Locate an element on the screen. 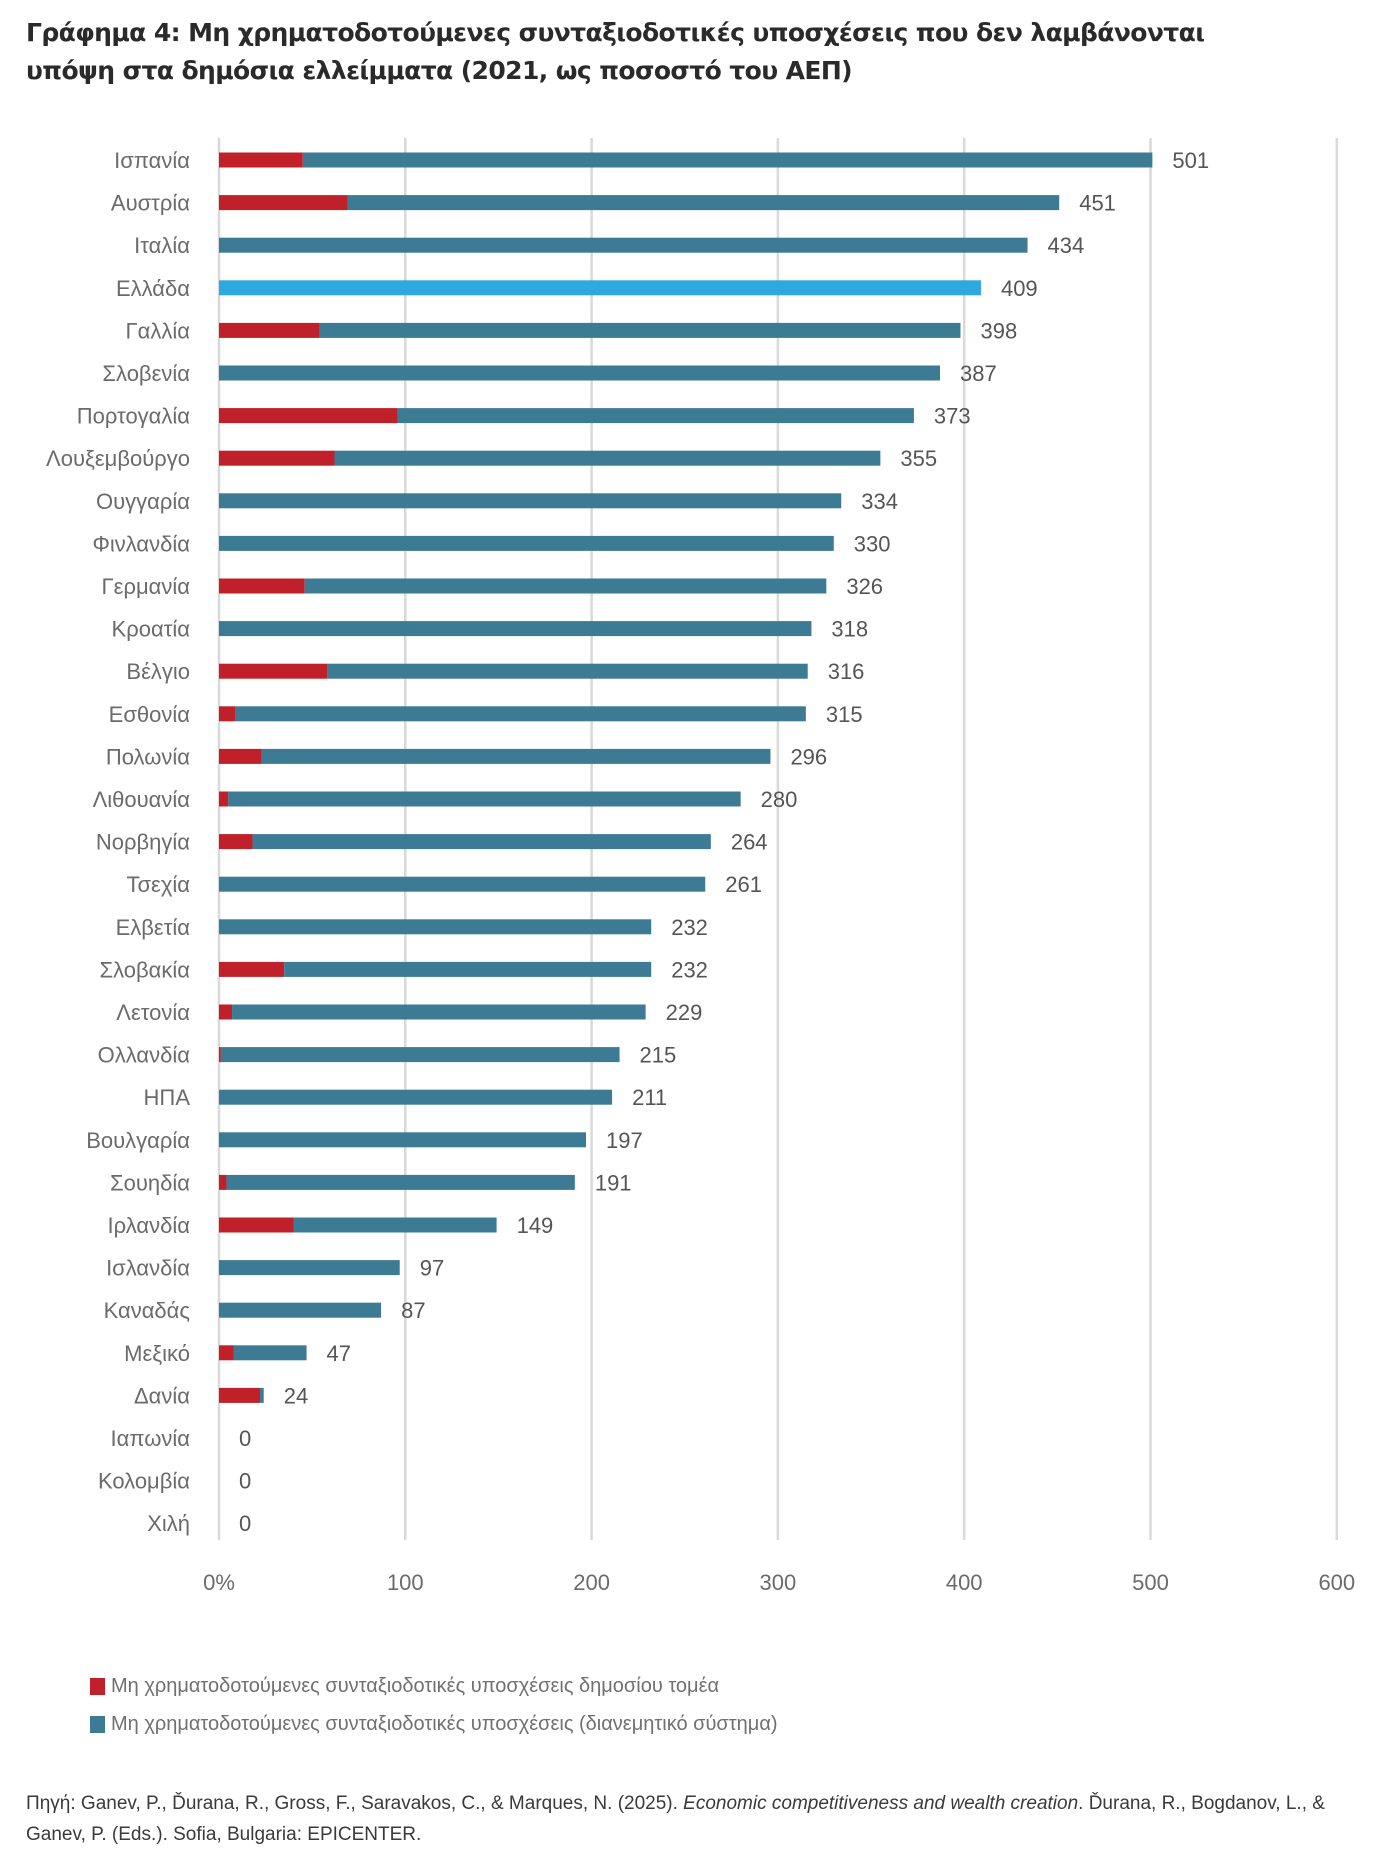 This screenshot has width=1390, height=1875. category-label: ΗΠΑ is located at coordinates (167, 1097).